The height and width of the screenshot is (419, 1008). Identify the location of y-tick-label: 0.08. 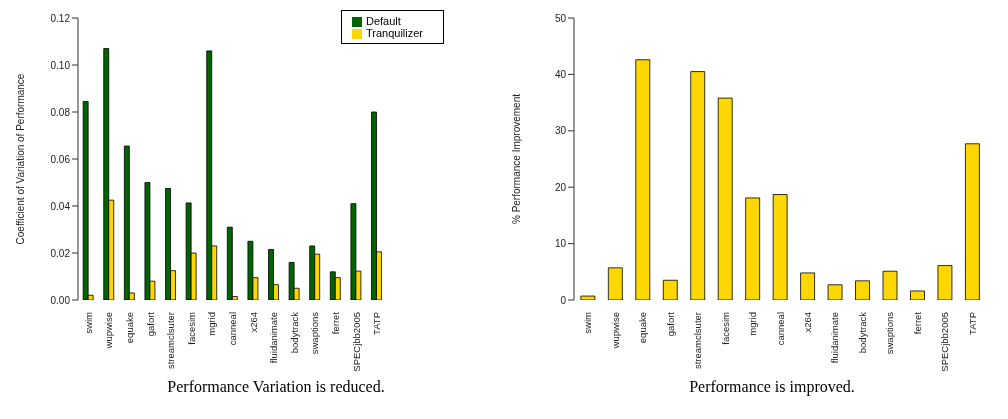
(60, 112).